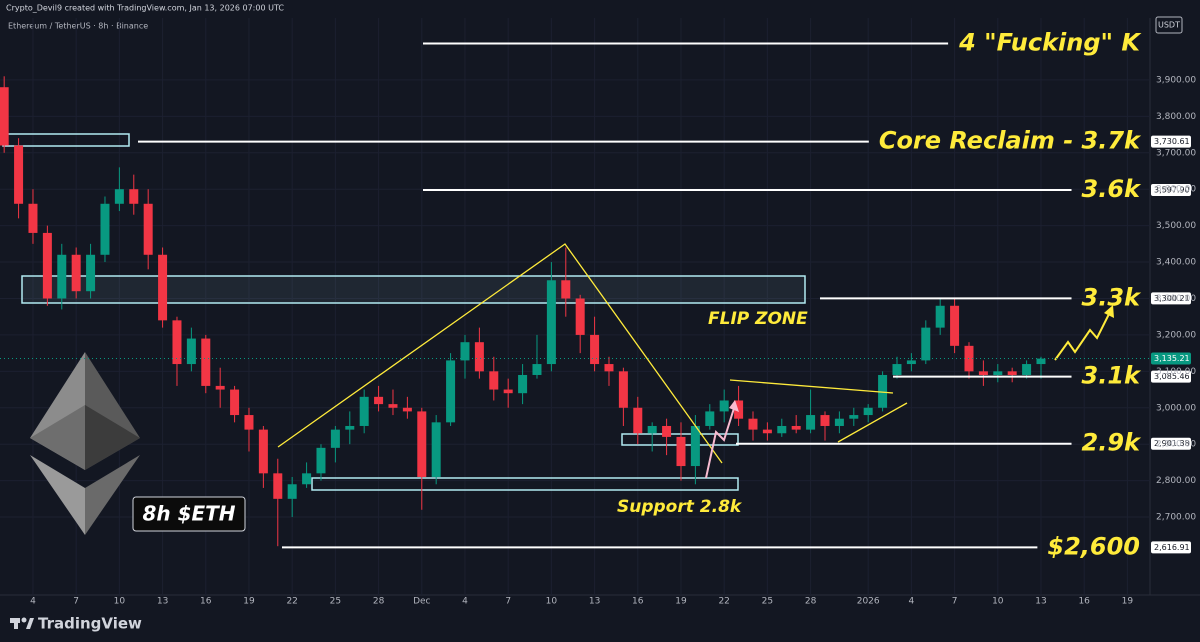 The height and width of the screenshot is (642, 1200). What do you see at coordinates (1176, 263) in the screenshot?
I see `y-tick-label: 3,400.00` at bounding box center [1176, 263].